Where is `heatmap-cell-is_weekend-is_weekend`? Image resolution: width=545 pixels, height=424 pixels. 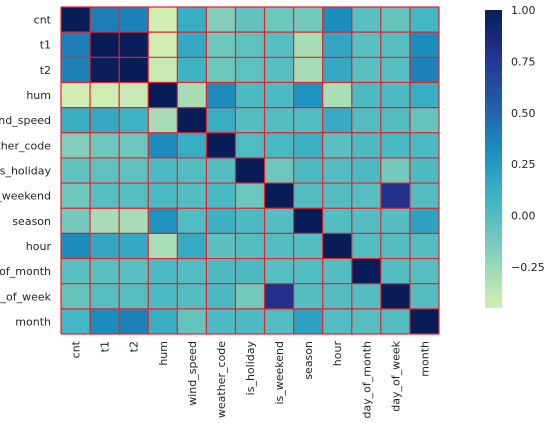
heatmap-cell-is_weekend-is_weekend is located at coordinates (279, 196).